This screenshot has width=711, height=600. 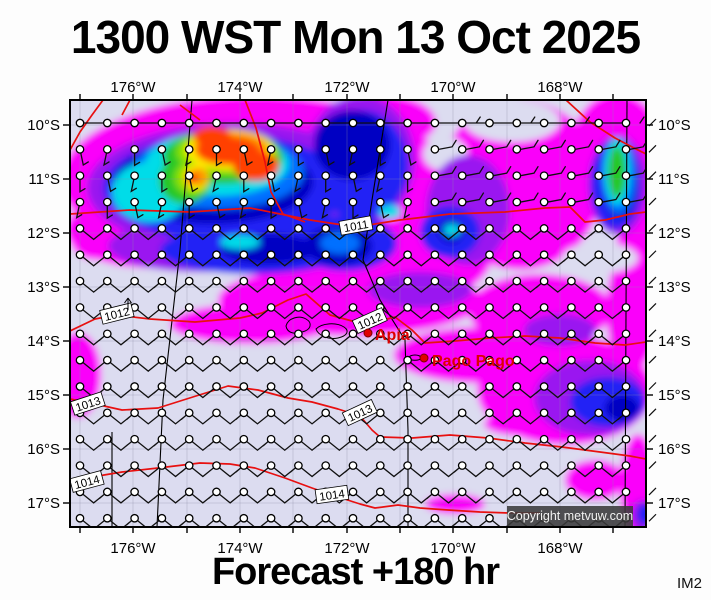 What do you see at coordinates (453, 87) in the screenshot?
I see `lon-label-top: 170°W` at bounding box center [453, 87].